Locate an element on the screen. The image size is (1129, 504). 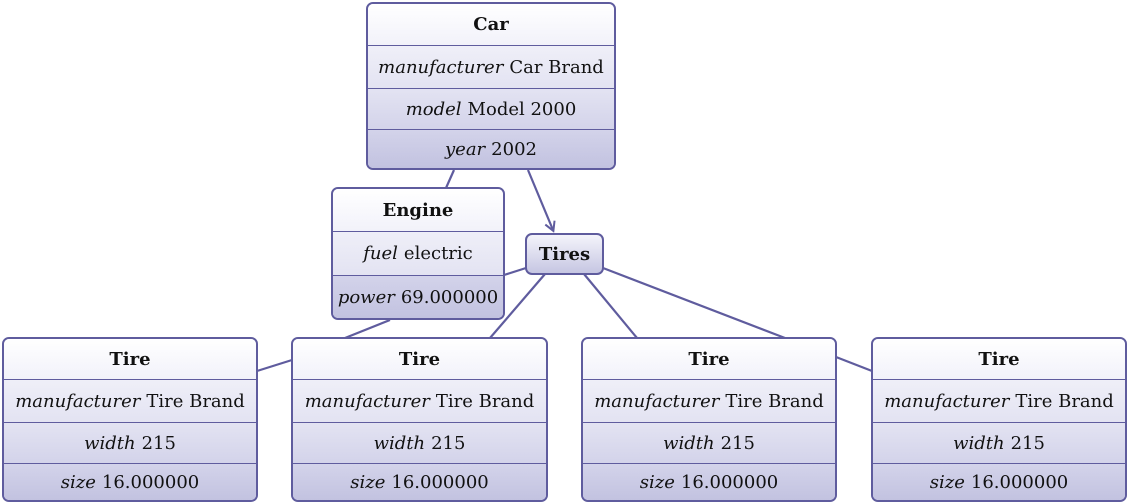
tire-4-manufacturer-row: manufacturer Tire Brand is located at coordinates (999, 400).